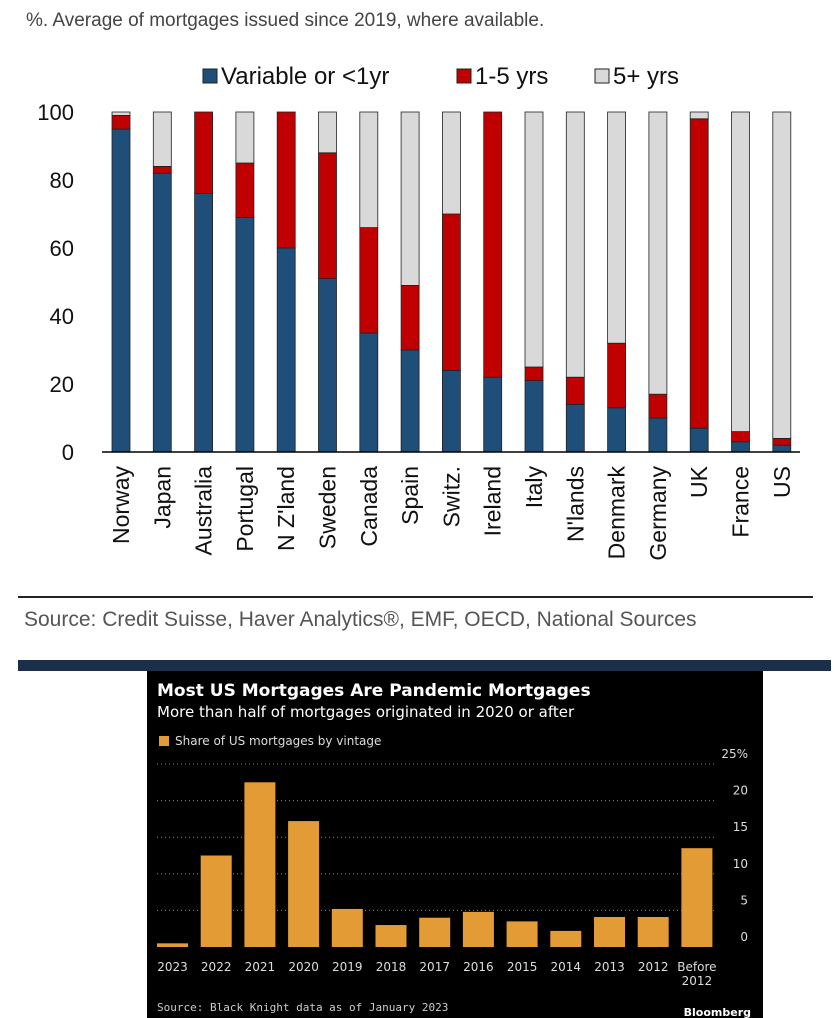  I want to click on bar-2015, so click(522, 934).